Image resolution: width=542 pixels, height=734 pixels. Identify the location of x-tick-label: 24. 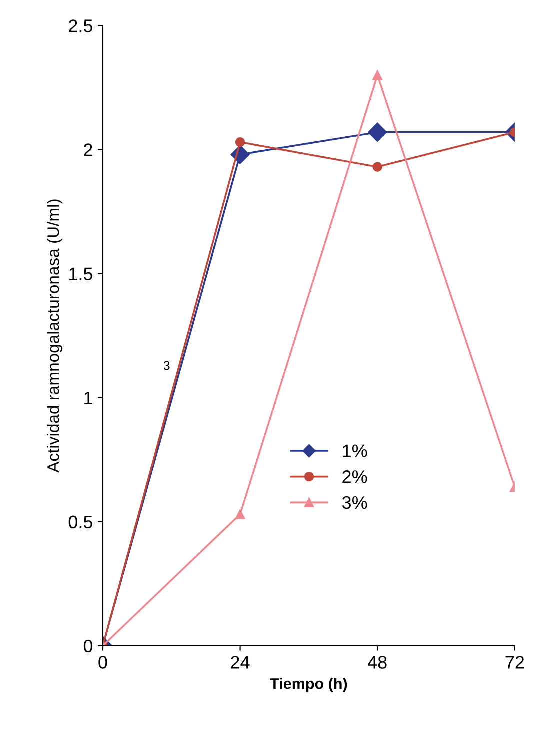
(240, 662).